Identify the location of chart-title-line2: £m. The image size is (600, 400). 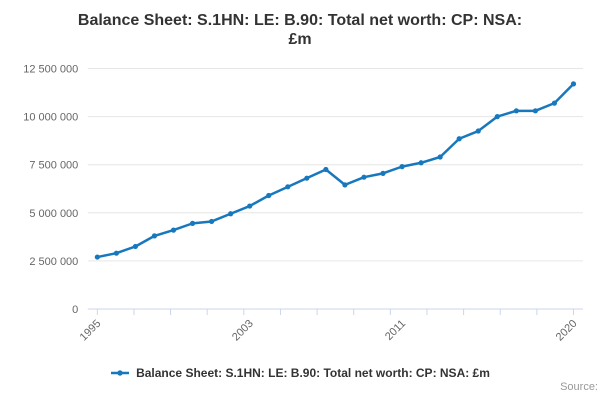
(300, 39).